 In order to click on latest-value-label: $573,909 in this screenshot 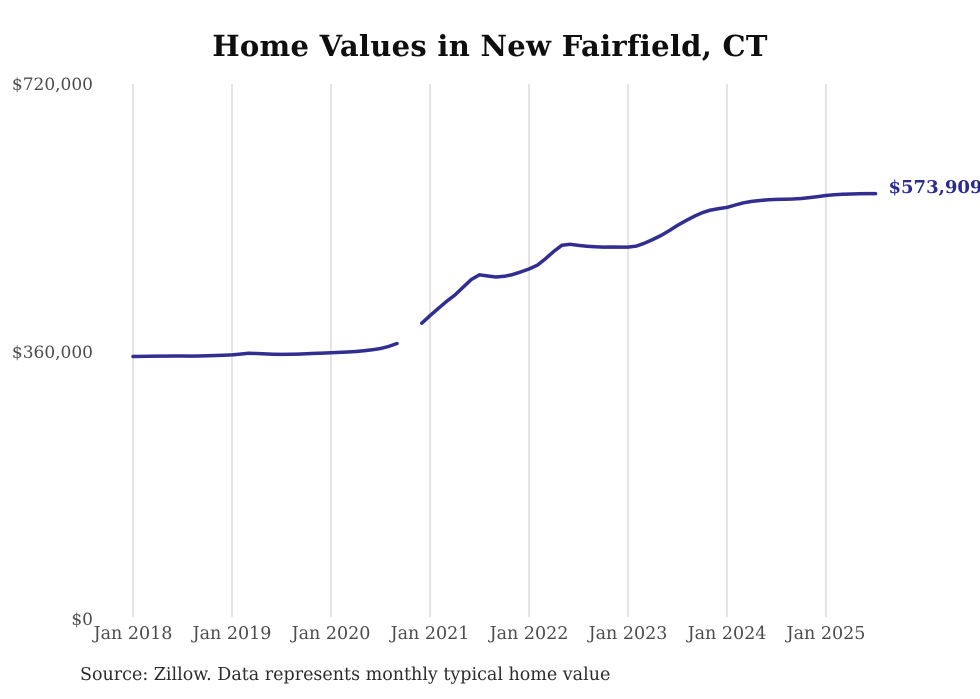, I will do `click(934, 187)`.